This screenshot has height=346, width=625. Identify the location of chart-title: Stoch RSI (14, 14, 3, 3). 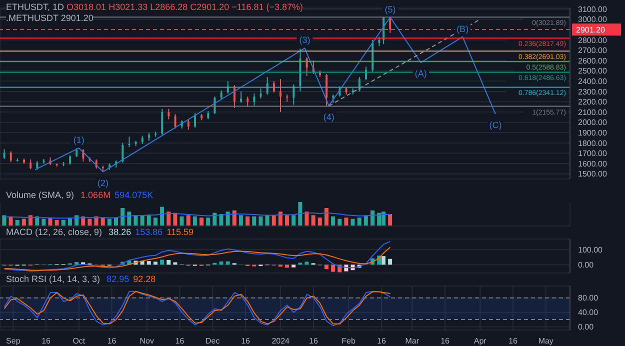
(53, 279).